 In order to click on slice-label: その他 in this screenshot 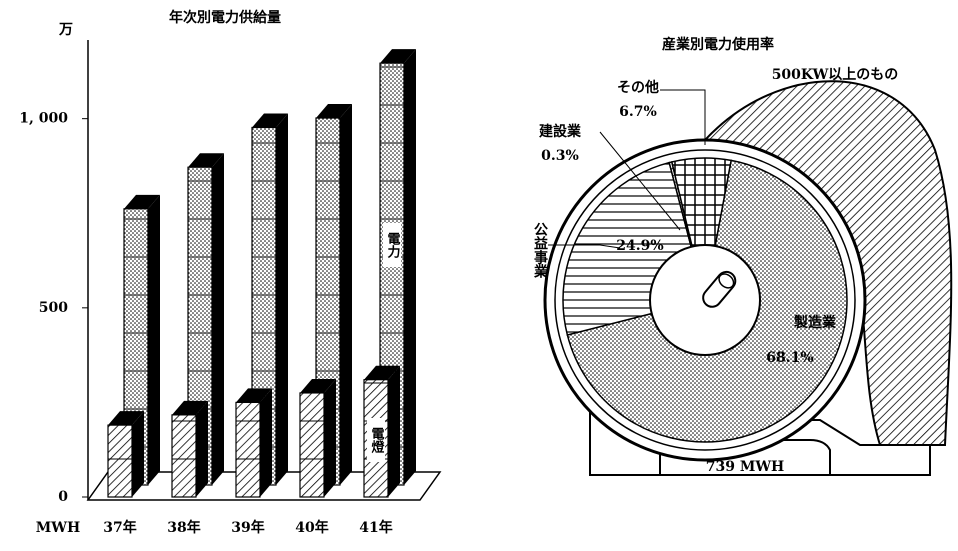, I will do `click(638, 87)`.